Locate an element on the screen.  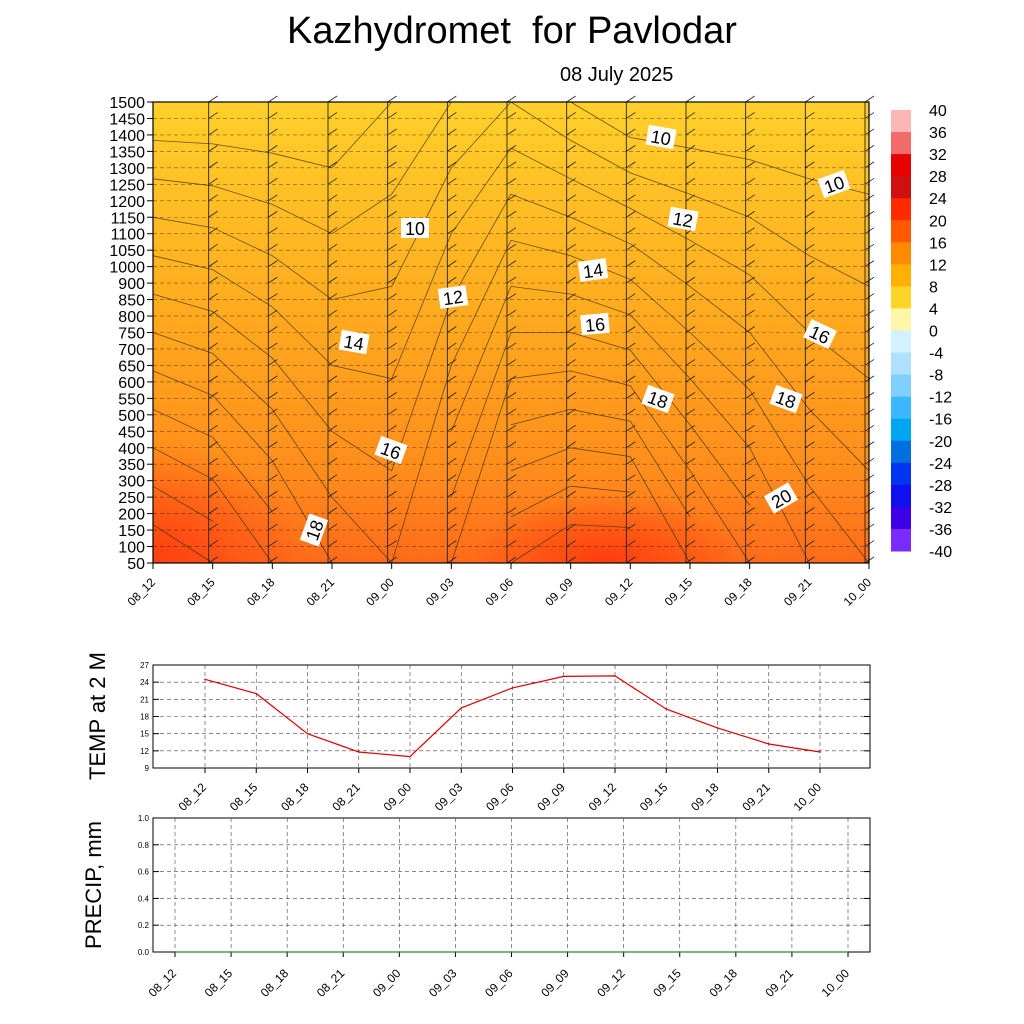
colorbar-label: -28 is located at coordinates (940, 486).